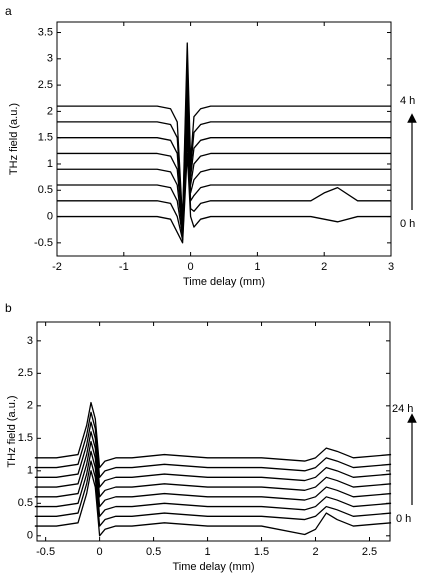 The image size is (423, 574). I want to click on panel-label: a, so click(8, 11).